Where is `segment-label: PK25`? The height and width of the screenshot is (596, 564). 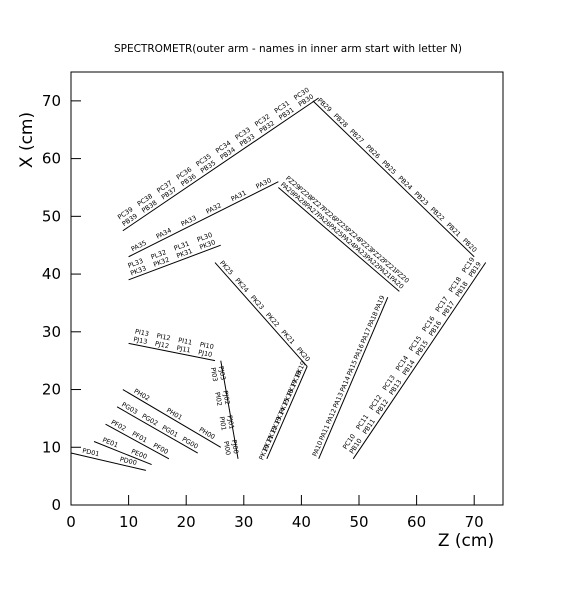
segment-label: PK25 is located at coordinates (226, 268).